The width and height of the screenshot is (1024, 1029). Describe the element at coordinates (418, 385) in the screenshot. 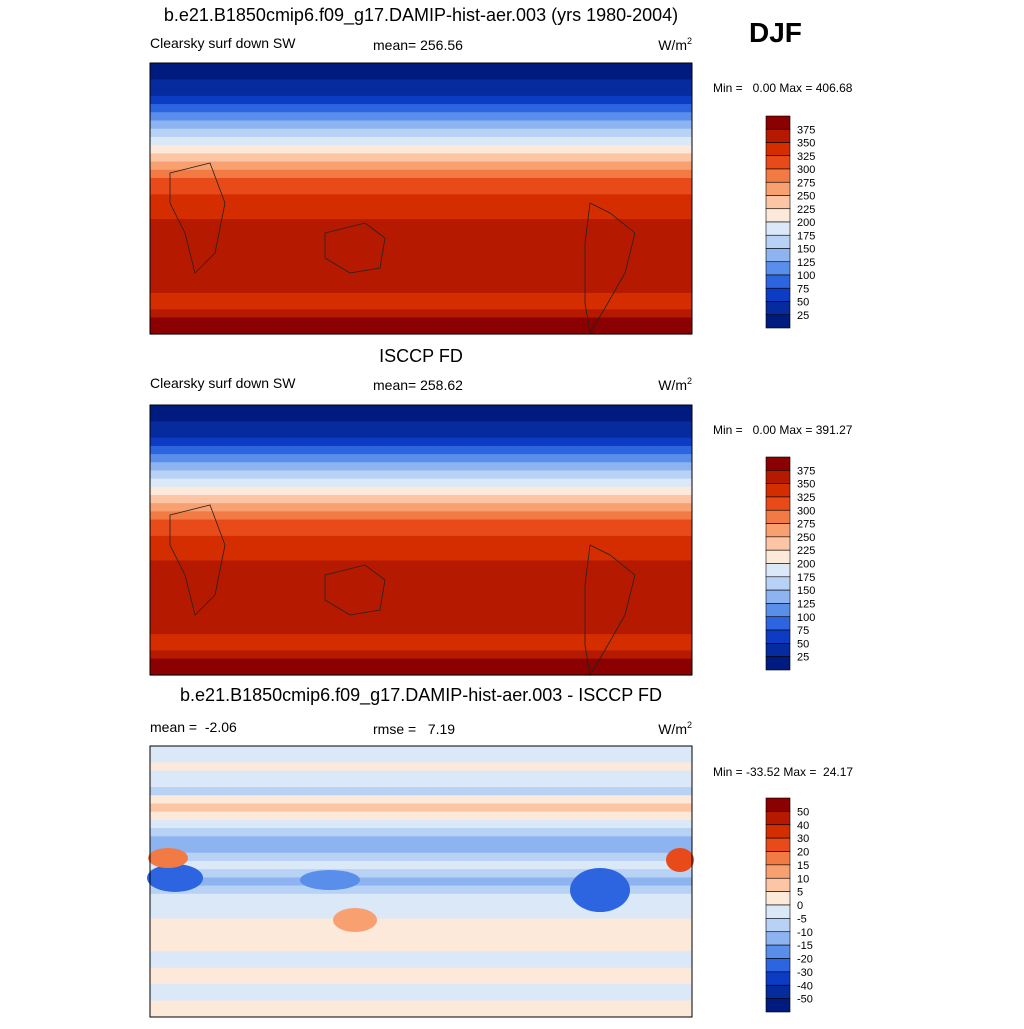

I see `center-label: mean= 258.62` at that location.